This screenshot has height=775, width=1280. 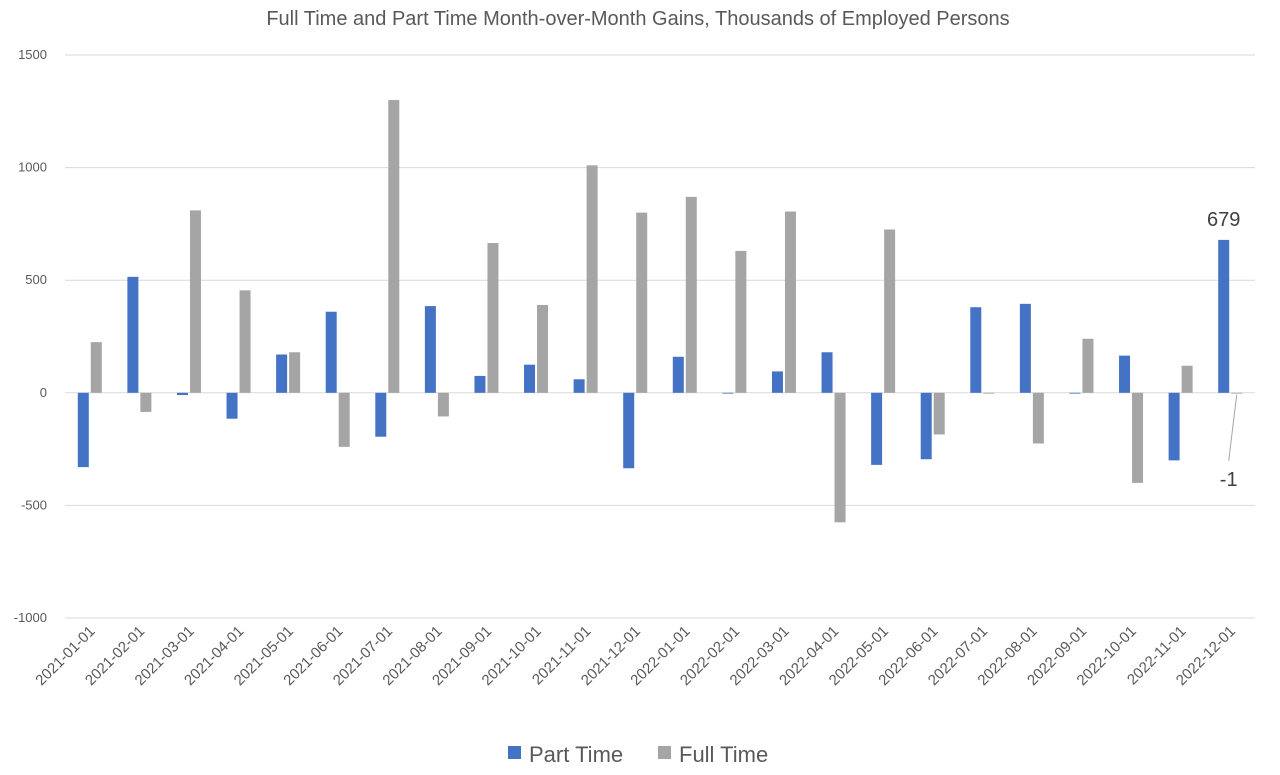 What do you see at coordinates (43, 392) in the screenshot?
I see `y-tick-label: 0` at bounding box center [43, 392].